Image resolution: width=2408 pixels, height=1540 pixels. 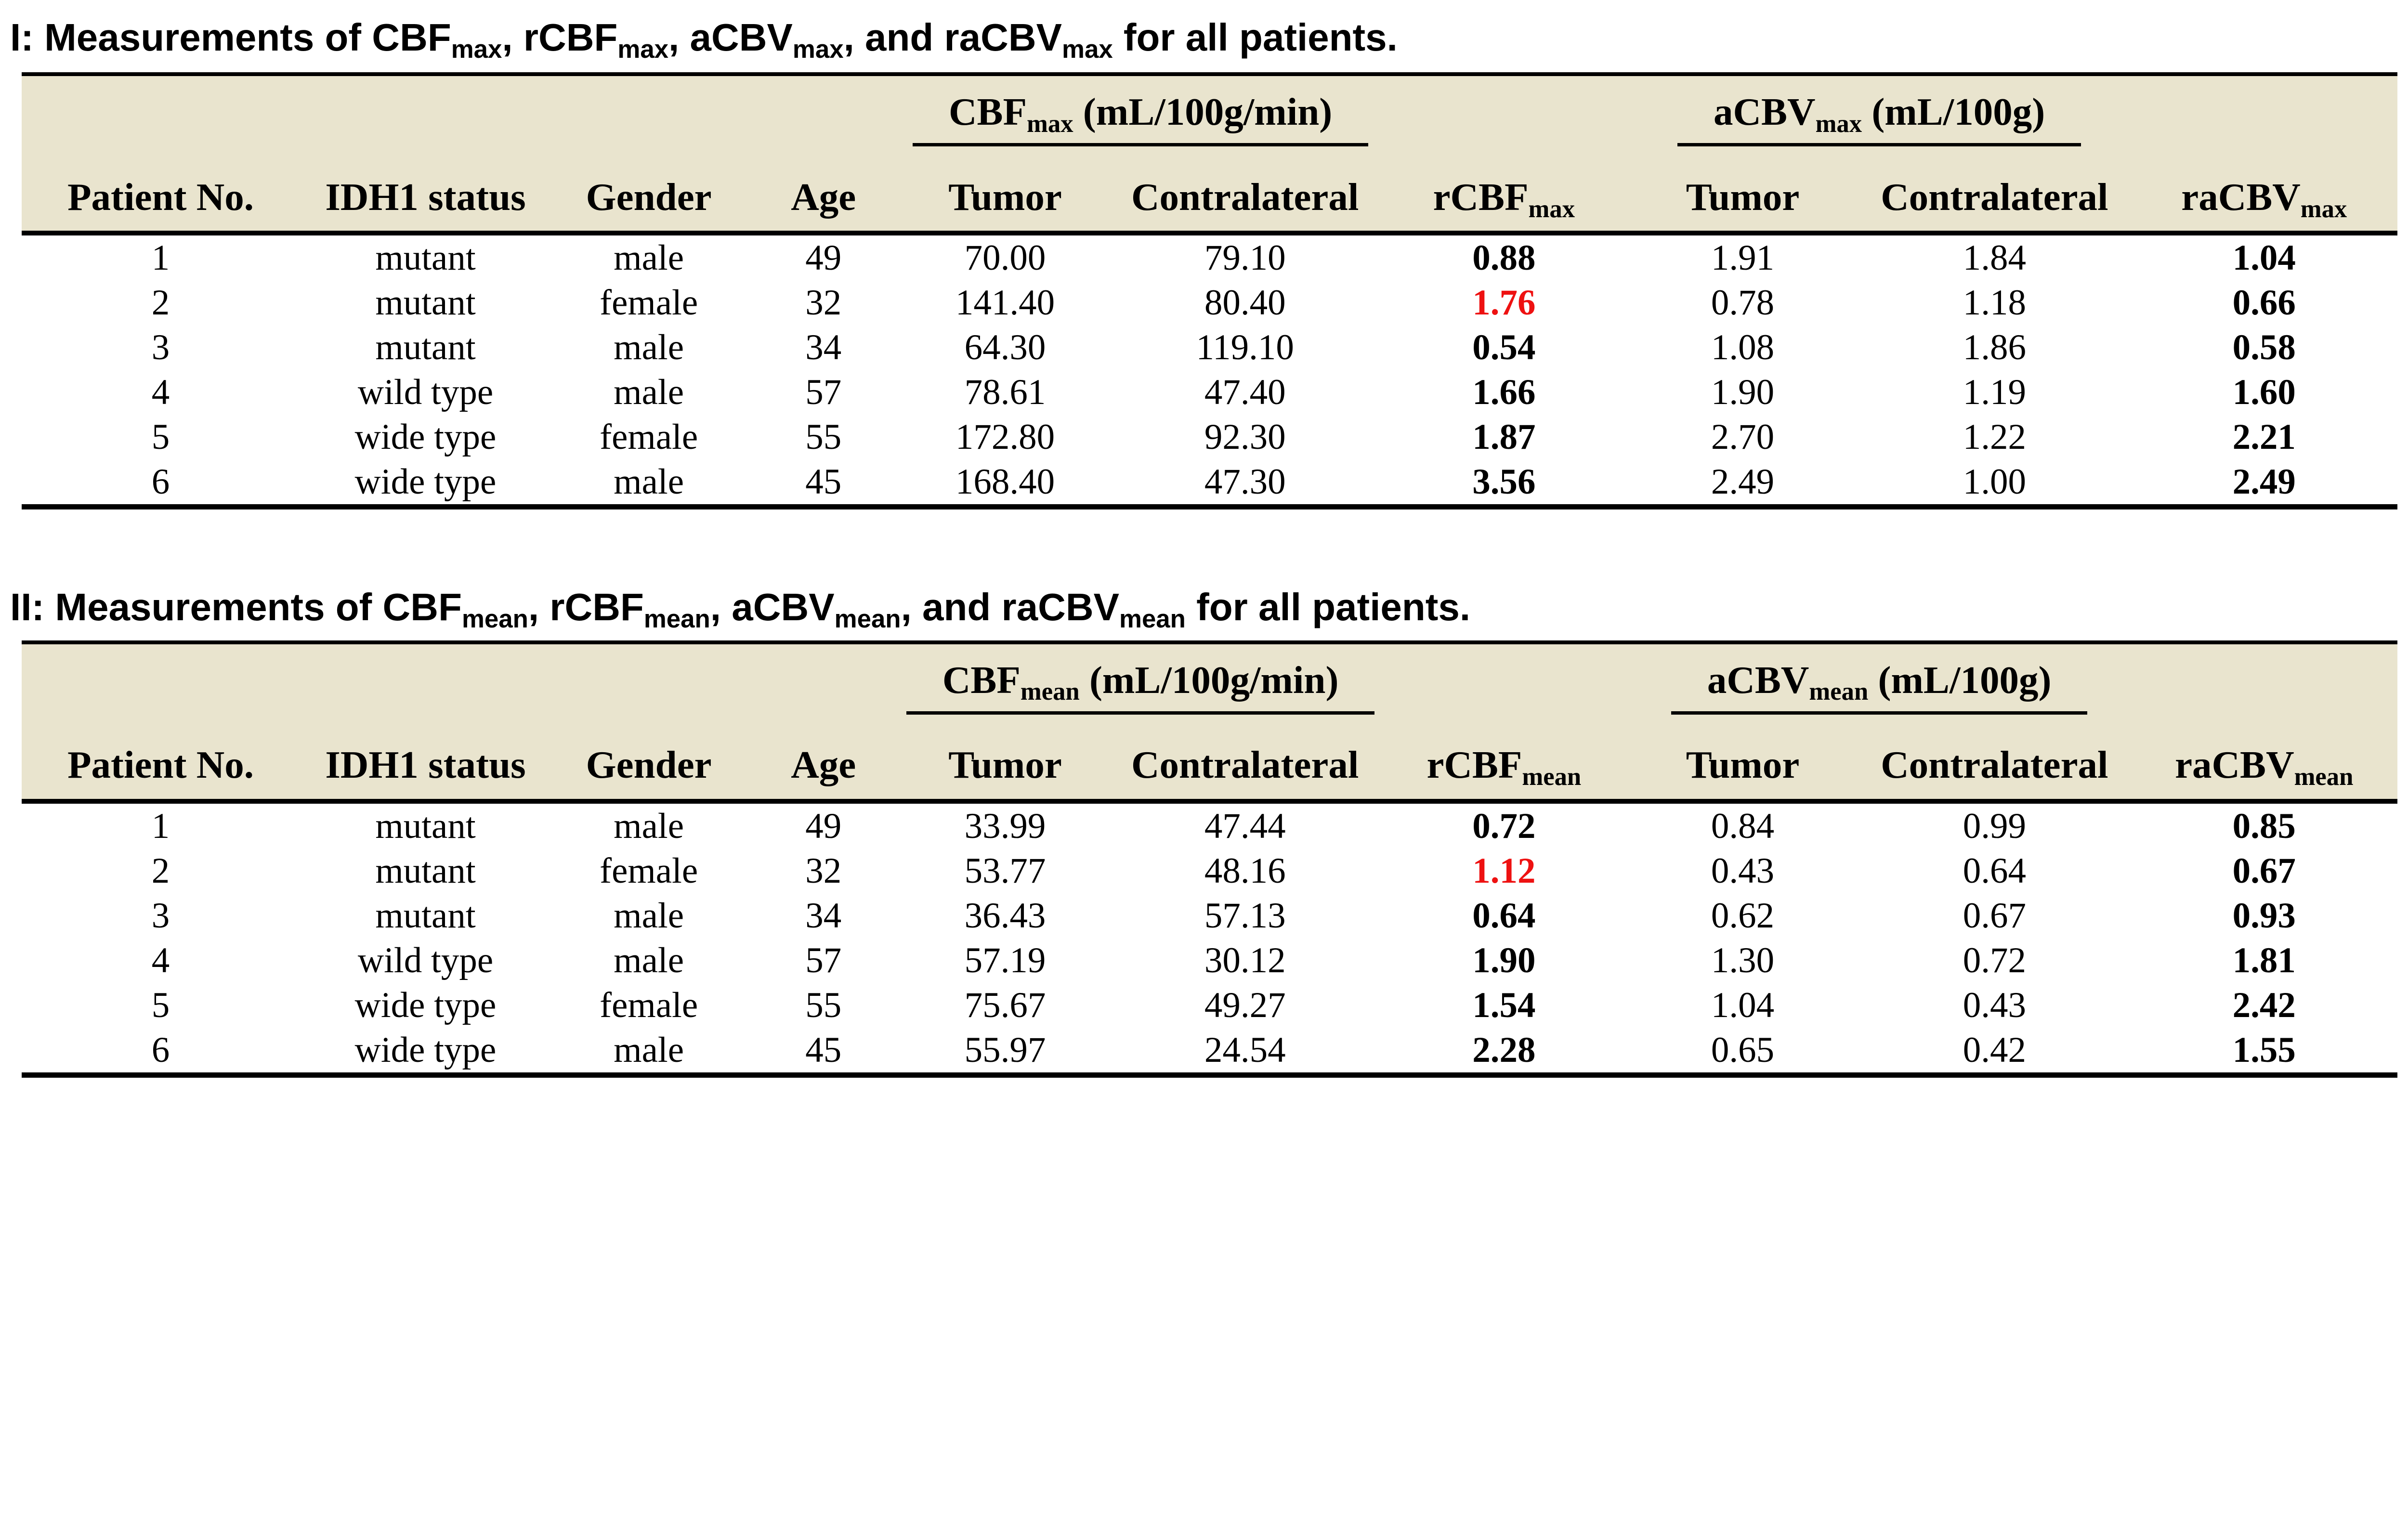 I want to click on cell-rcbf: 1.12, so click(x=1504, y=870).